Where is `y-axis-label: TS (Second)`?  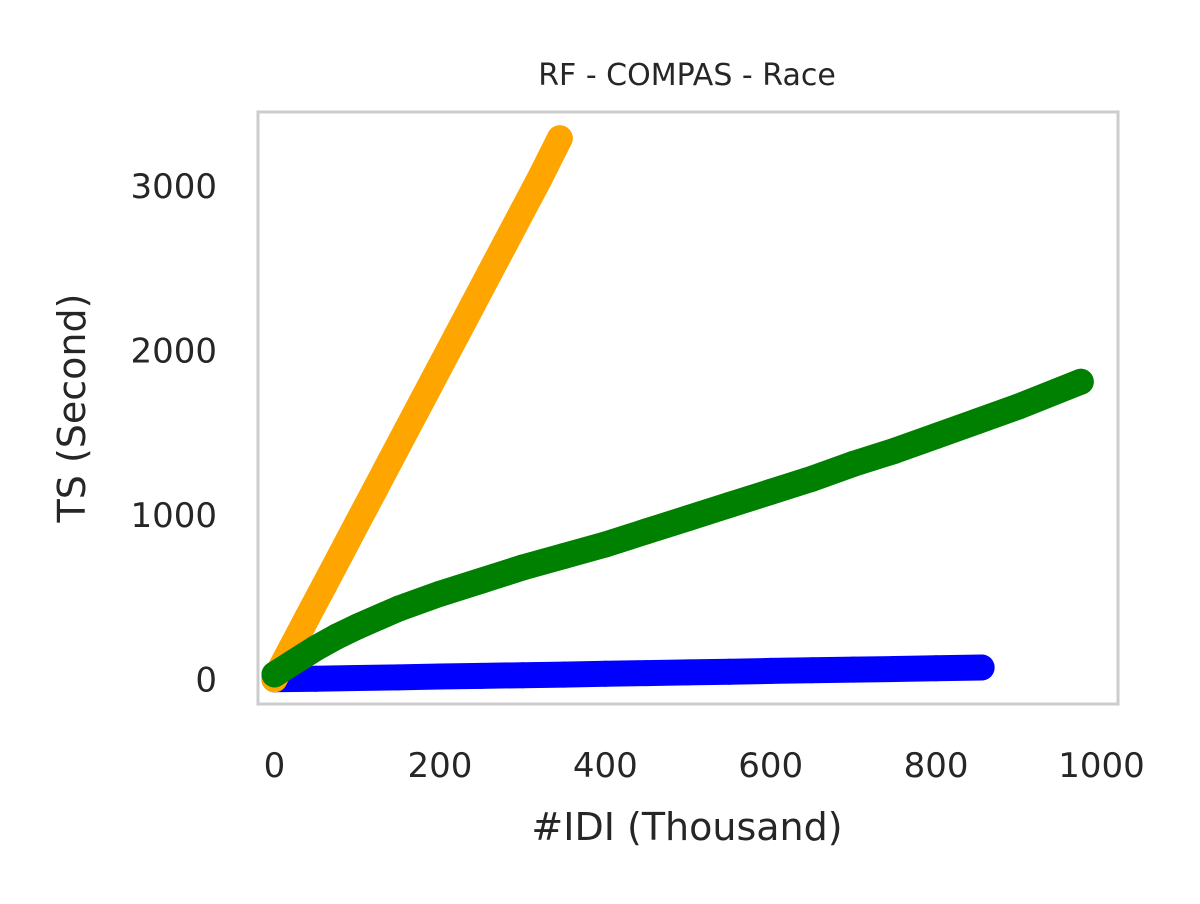 y-axis-label: TS (Second) is located at coordinates (72, 409).